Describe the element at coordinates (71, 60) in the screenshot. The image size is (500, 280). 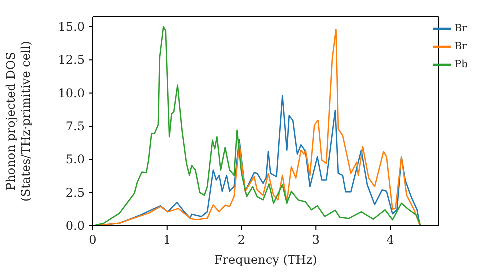
I see `y-tick-label: 12.5` at that location.